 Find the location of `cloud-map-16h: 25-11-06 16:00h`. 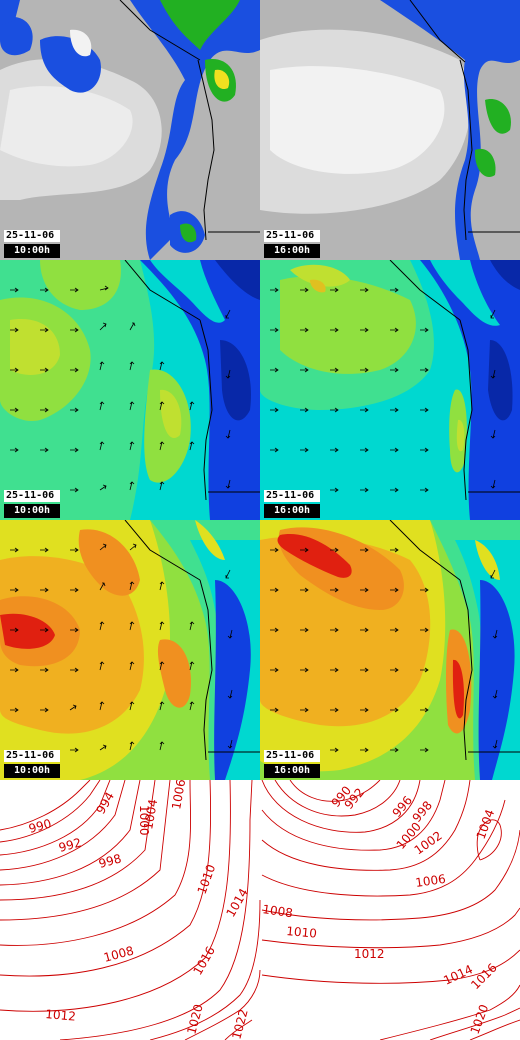

cloud-map-16h: 25-11-06 16:00h is located at coordinates (390, 130).